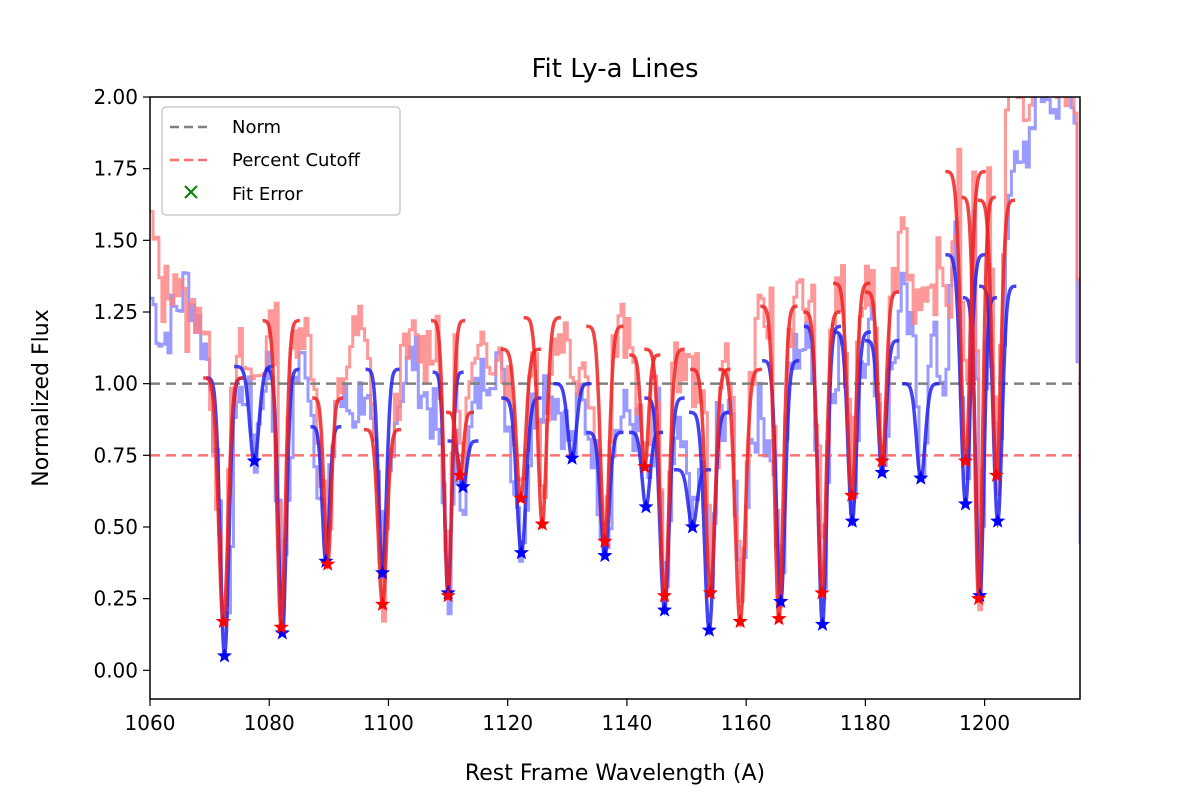 The height and width of the screenshot is (800, 1200). I want to click on x-tick-label: 1060, so click(150, 723).